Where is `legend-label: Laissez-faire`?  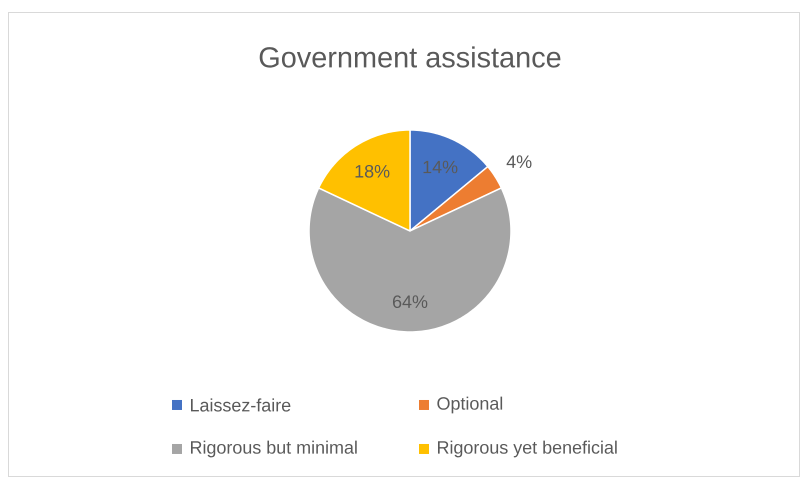
legend-label: Laissez-faire is located at coordinates (240, 405).